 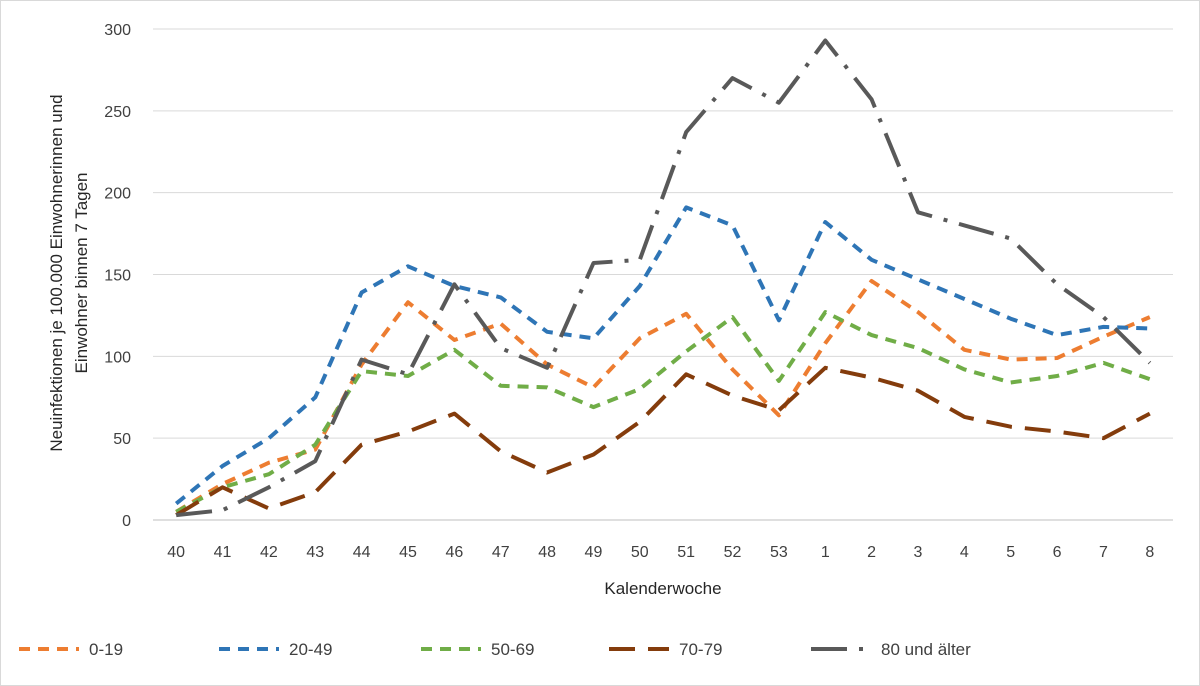 I want to click on x-tick-label: 1, so click(x=825, y=552).